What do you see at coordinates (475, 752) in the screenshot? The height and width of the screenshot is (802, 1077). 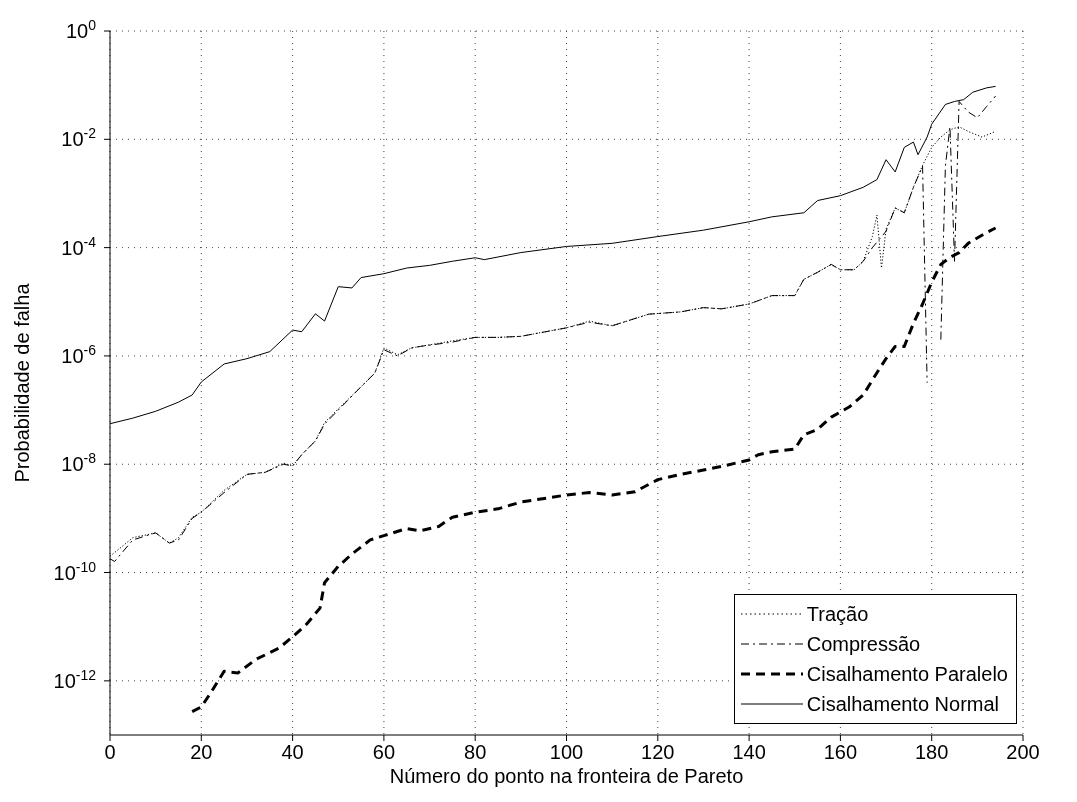 I see `x-tick-label: 80` at bounding box center [475, 752].